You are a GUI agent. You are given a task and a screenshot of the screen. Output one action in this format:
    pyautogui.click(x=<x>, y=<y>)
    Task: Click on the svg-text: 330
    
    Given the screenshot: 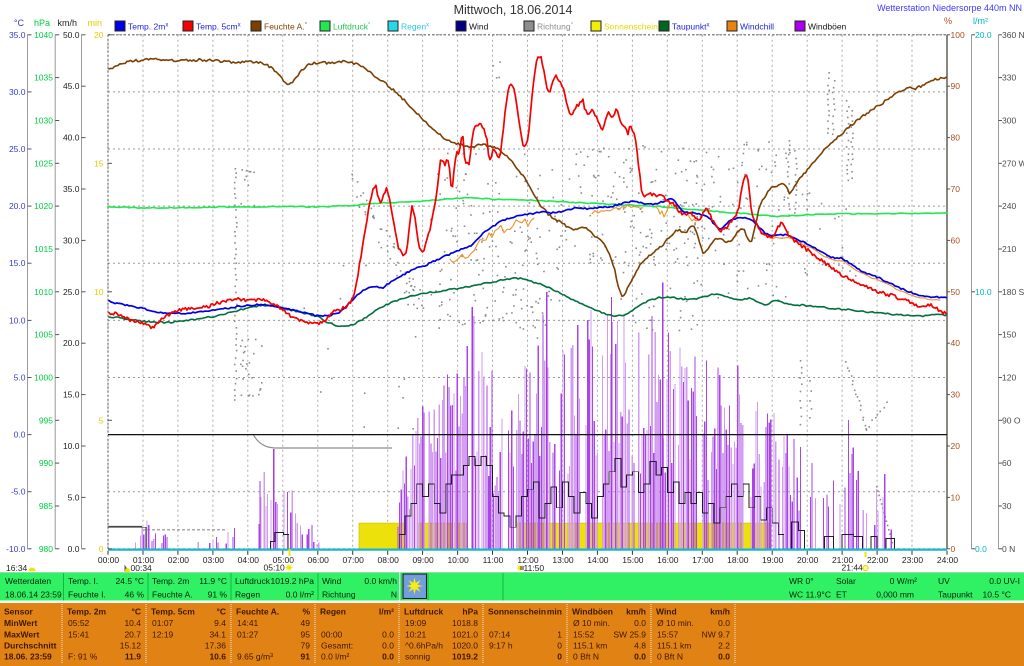 What is the action you would take?
    pyautogui.click(x=1009, y=78)
    